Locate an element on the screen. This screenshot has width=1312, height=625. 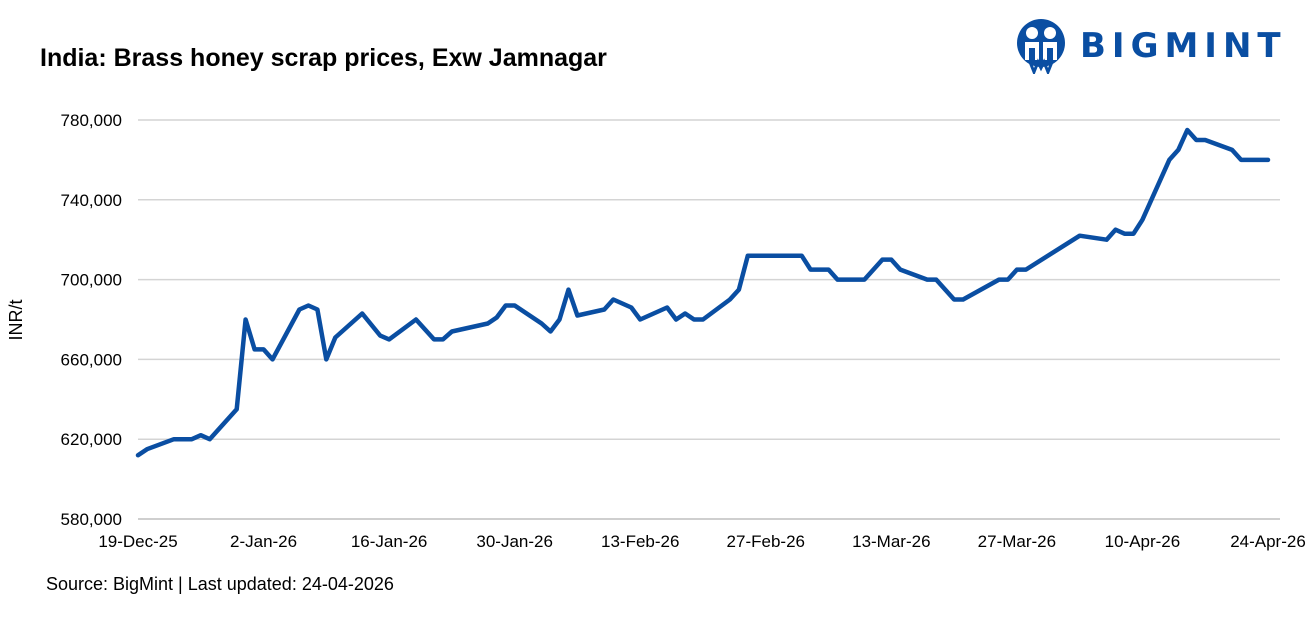
x-tick-label: 30-Jan-26 is located at coordinates (514, 541).